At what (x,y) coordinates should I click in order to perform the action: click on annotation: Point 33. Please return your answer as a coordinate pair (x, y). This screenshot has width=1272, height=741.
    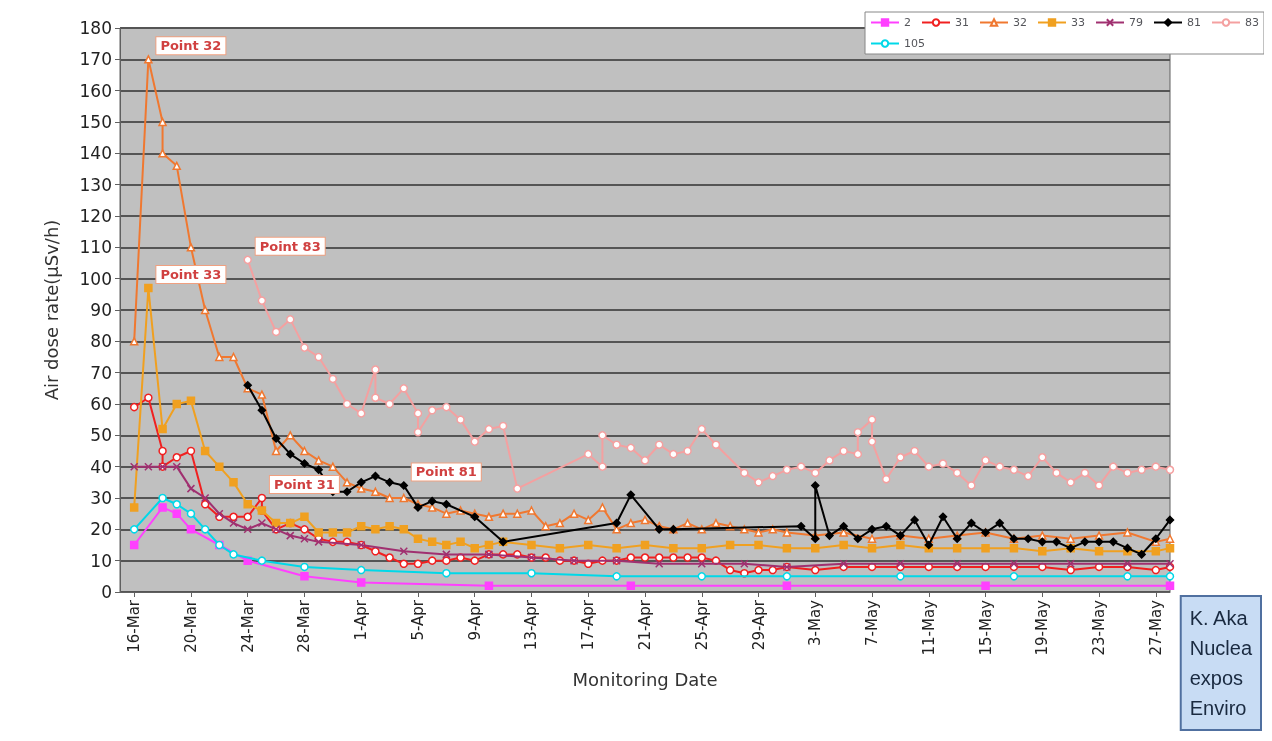
    Looking at the image, I should click on (191, 275).